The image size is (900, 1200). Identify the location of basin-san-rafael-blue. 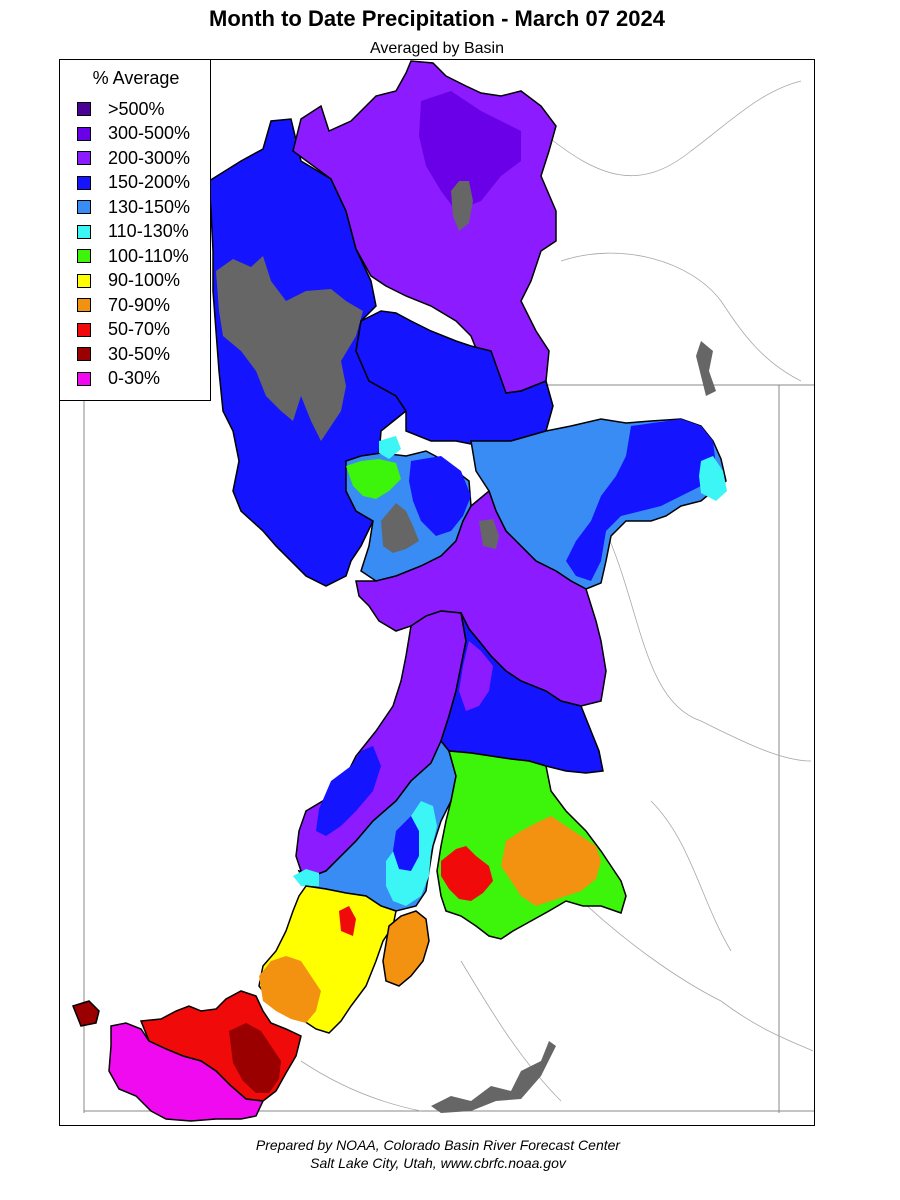
(406, 843).